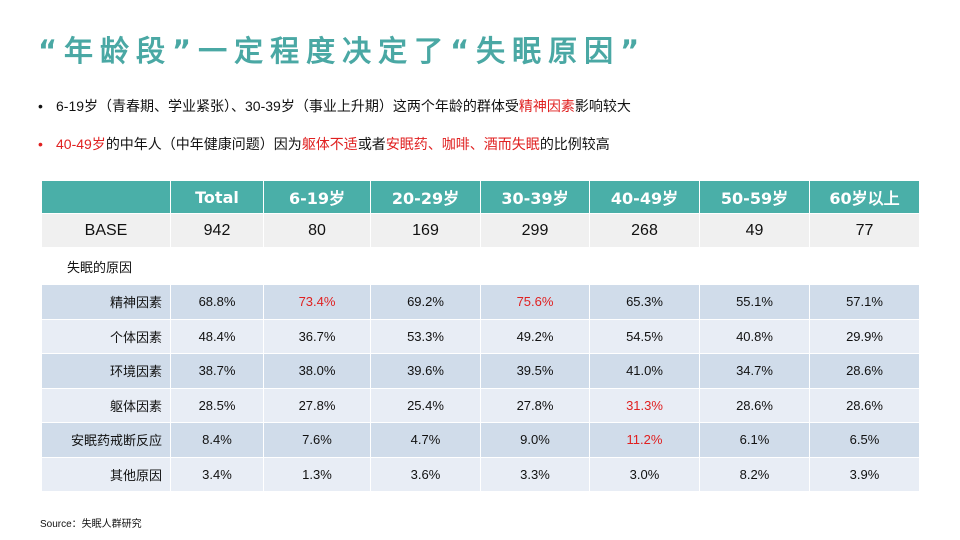 This screenshot has height=540, width=960. I want to click on row-value: 48.4%, so click(217, 336).